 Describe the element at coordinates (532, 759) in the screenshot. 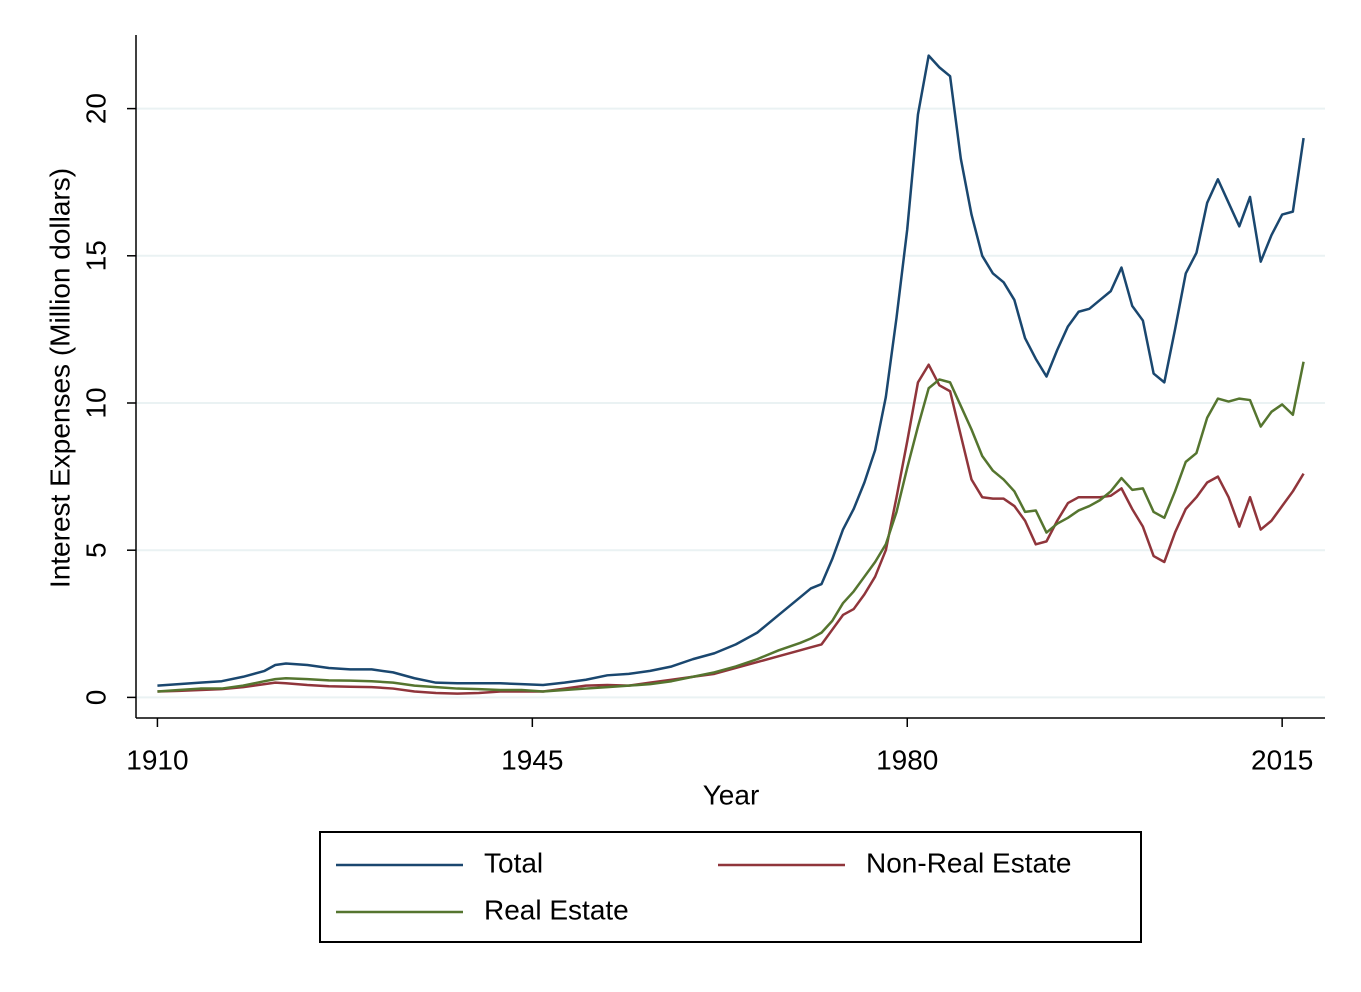

I see `x-tick-label: 1945` at that location.